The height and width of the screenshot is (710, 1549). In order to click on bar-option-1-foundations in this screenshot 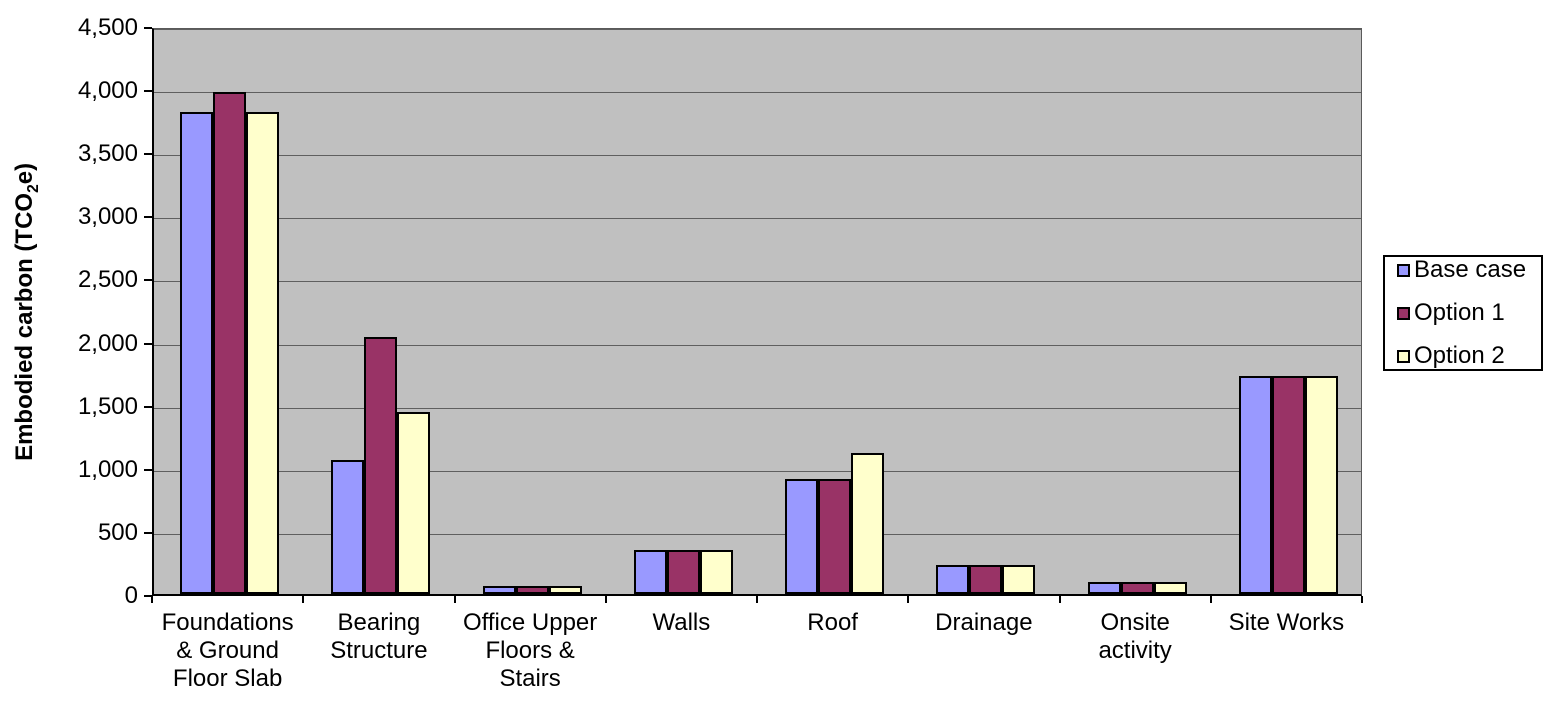, I will do `click(230, 342)`.